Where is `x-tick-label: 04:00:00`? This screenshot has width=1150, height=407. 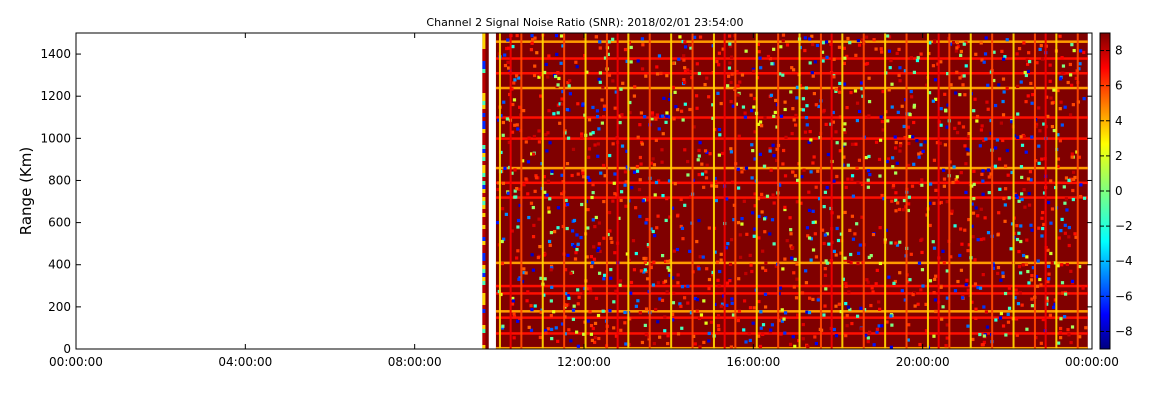 x-tick-label: 04:00:00 is located at coordinates (245, 362).